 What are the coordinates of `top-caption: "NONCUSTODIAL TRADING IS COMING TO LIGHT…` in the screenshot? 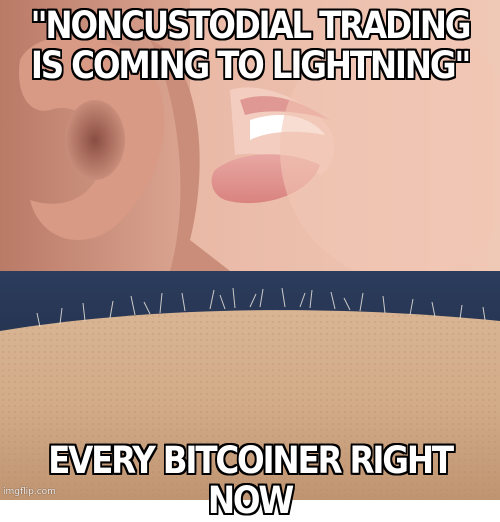 It's located at (250, 46).